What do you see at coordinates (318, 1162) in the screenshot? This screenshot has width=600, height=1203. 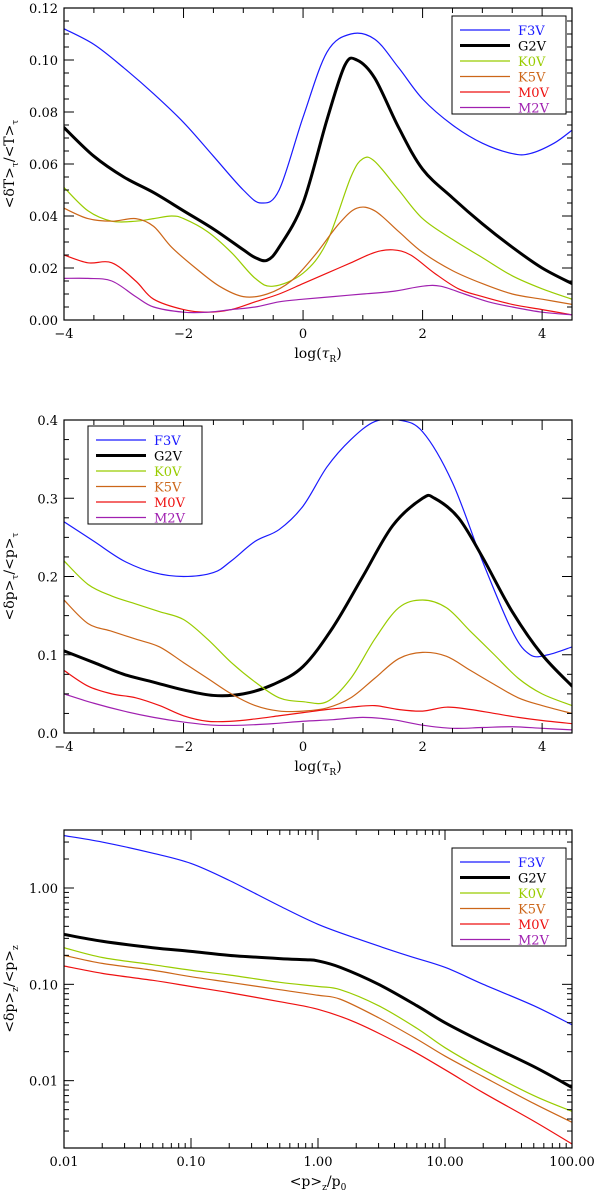 I see `x-tick-label: 1.00` at bounding box center [318, 1162].